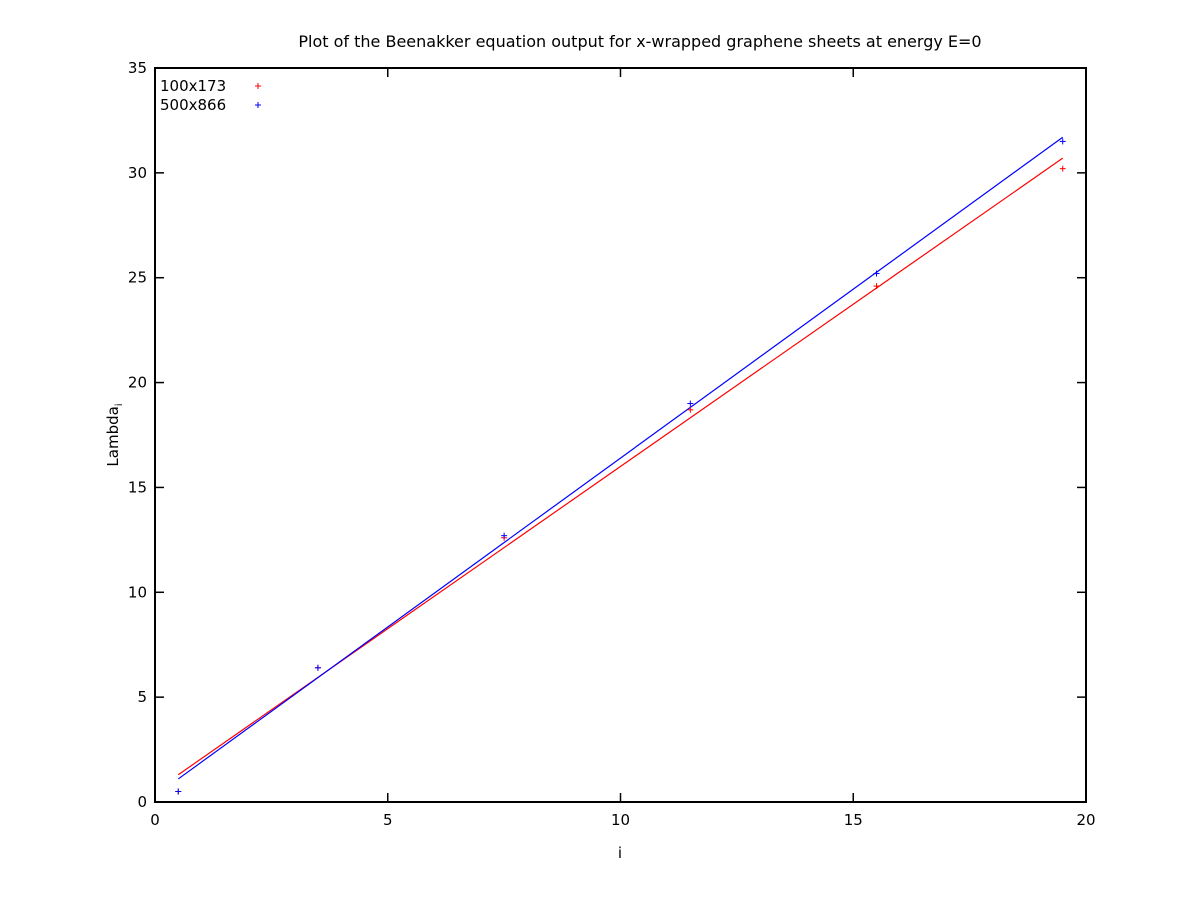 This screenshot has height=900, width=1200. Describe the element at coordinates (142, 802) in the screenshot. I see `y-tick-label-0: 0` at that location.